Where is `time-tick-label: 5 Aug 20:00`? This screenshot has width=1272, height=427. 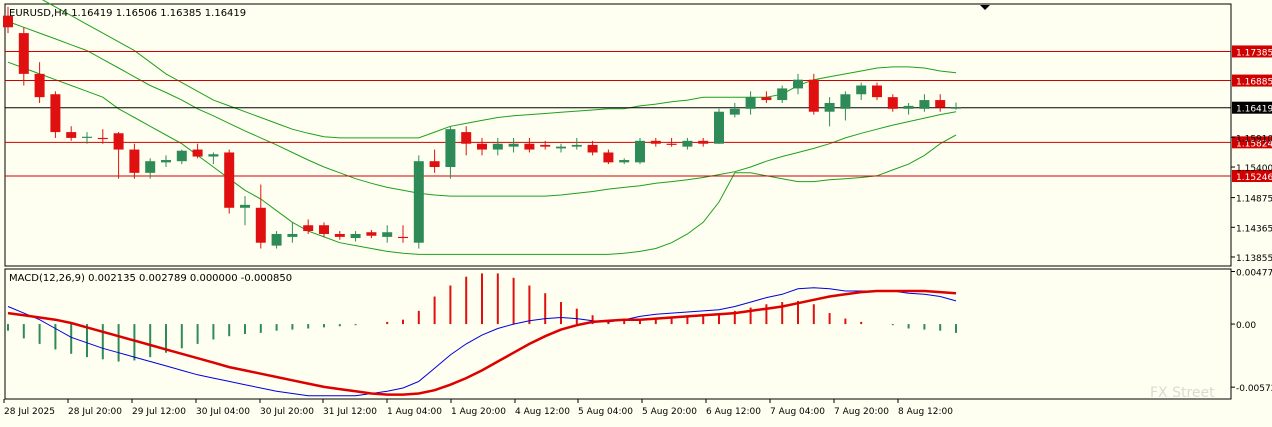
time-tick-label: 5 Aug 20:00 is located at coordinates (669, 412).